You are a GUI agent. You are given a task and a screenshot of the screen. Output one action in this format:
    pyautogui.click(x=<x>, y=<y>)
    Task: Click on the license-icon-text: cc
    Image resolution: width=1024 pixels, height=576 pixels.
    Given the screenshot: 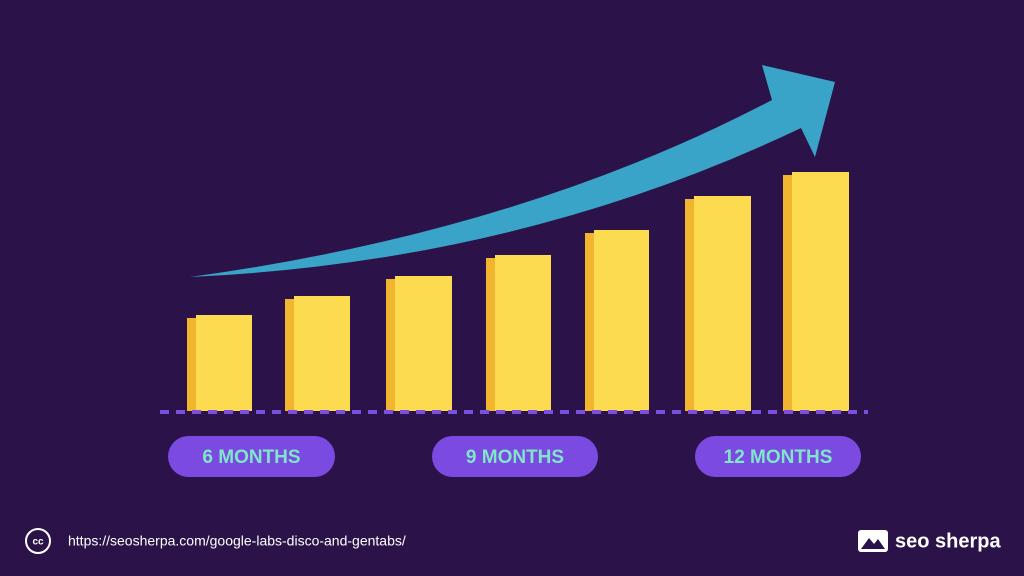 What is the action you would take?
    pyautogui.click(x=38, y=542)
    